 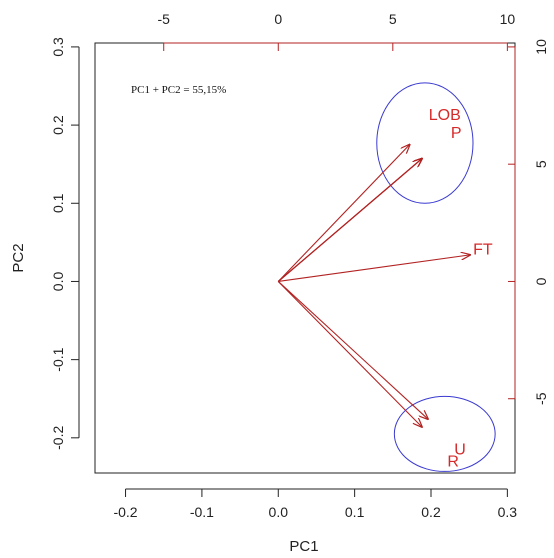 I want to click on top-axis: -5 0 5 10, so click(x=337, y=31).